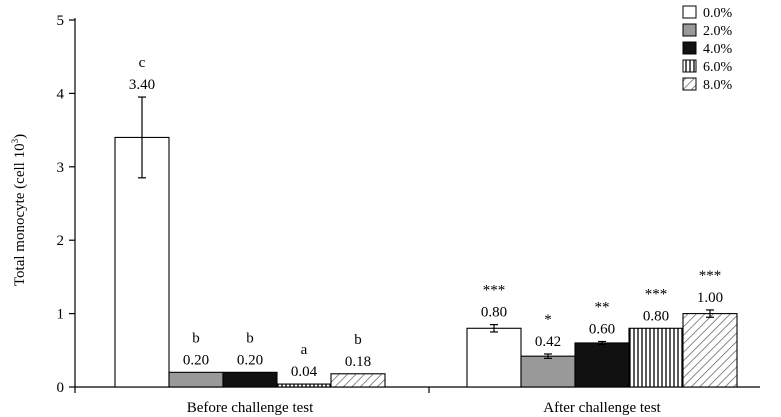  Describe the element at coordinates (548, 342) in the screenshot. I see `value-label: 0.42` at that location.